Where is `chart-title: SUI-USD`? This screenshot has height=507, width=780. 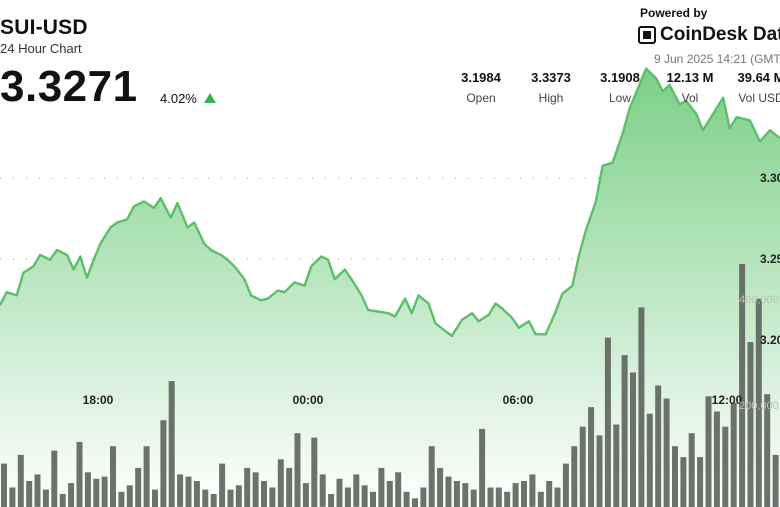 chart-title: SUI-USD is located at coordinates (44, 27).